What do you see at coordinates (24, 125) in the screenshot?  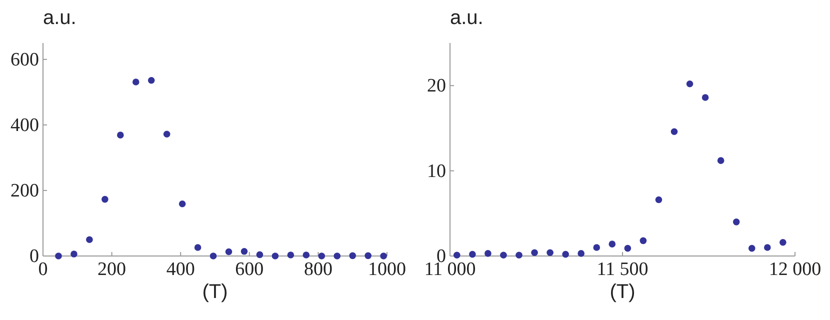 I see `y-tick-label: 400` at bounding box center [24, 125].